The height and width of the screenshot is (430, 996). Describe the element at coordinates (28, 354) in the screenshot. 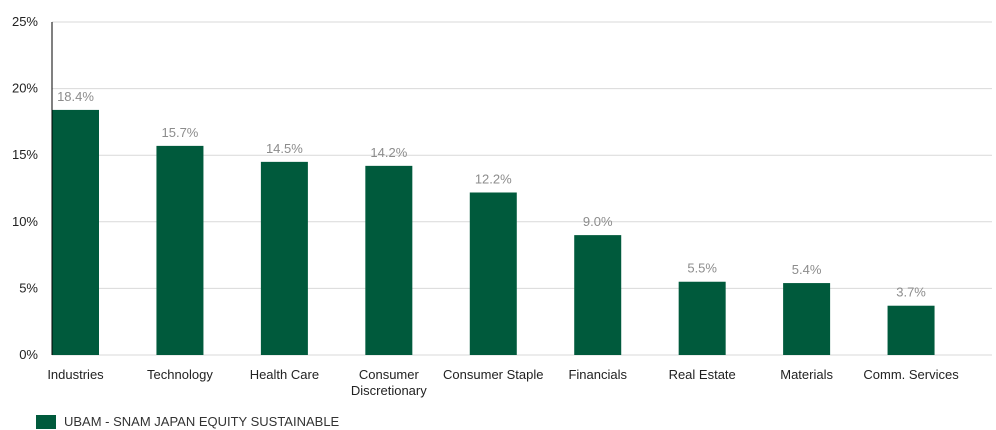

I see `y-tick-label: 0%` at that location.